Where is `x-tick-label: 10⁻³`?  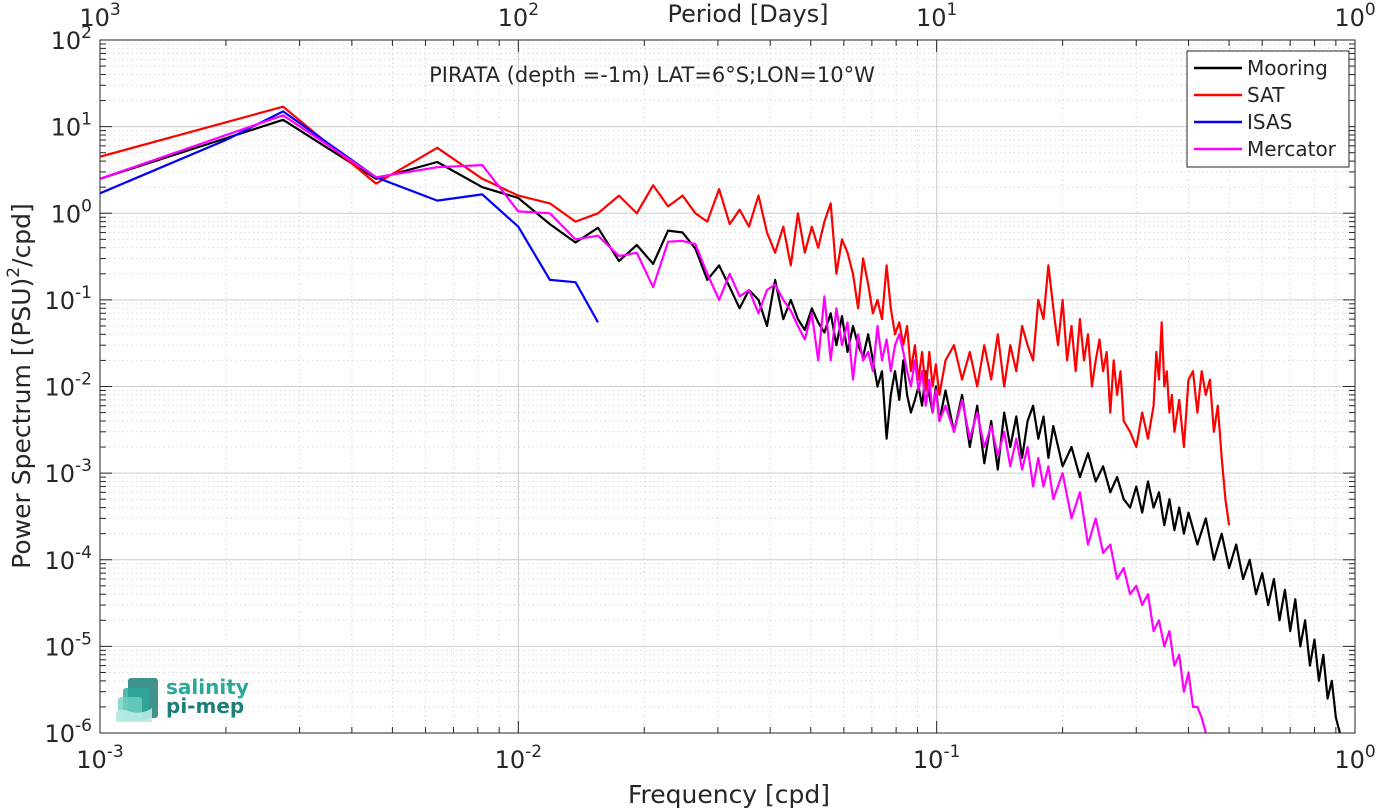 x-tick-label: 10⁻³ is located at coordinates (100, 758).